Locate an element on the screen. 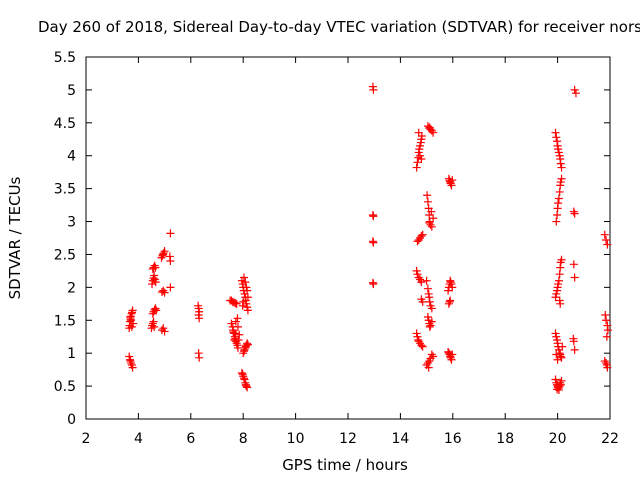  x-tick-label: 16 is located at coordinates (453, 439).